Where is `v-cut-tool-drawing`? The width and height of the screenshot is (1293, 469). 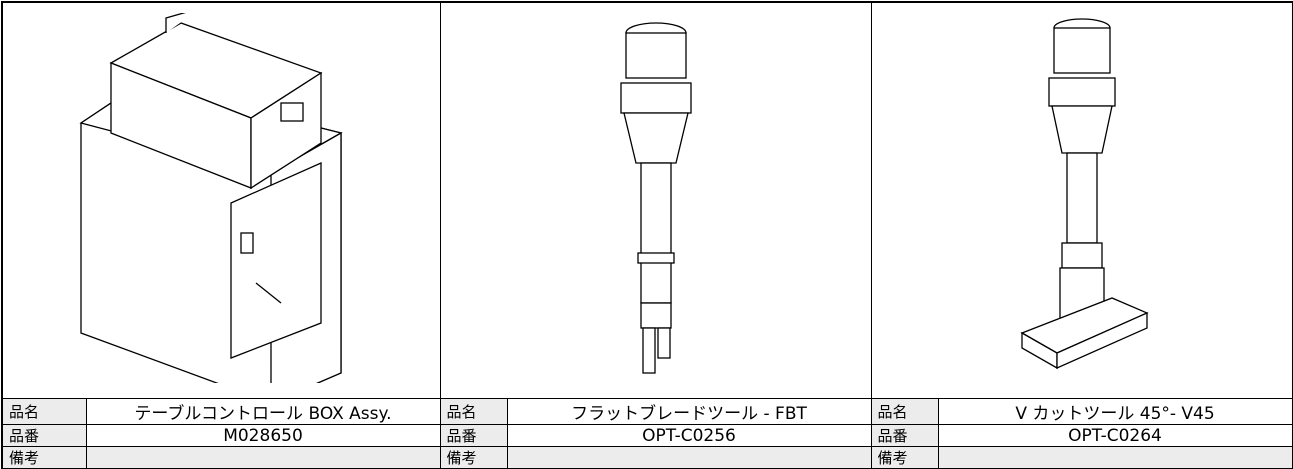 v-cut-tool-drawing is located at coordinates (1084, 194).